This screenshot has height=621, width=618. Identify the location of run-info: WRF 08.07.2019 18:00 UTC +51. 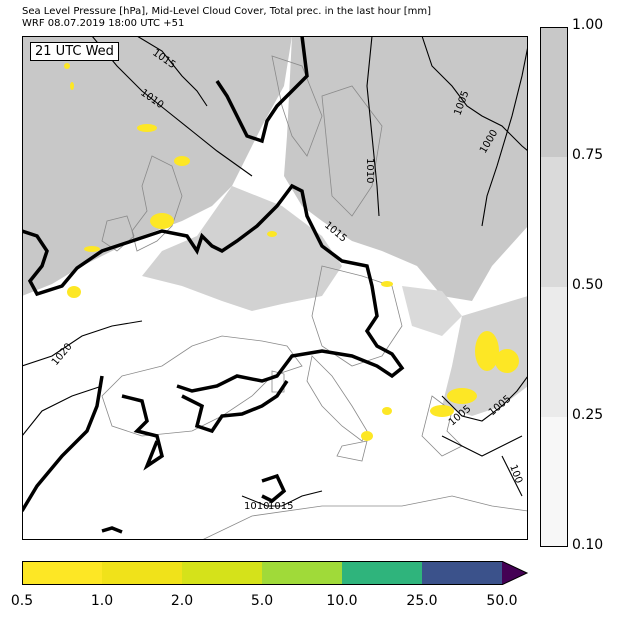
(103, 23).